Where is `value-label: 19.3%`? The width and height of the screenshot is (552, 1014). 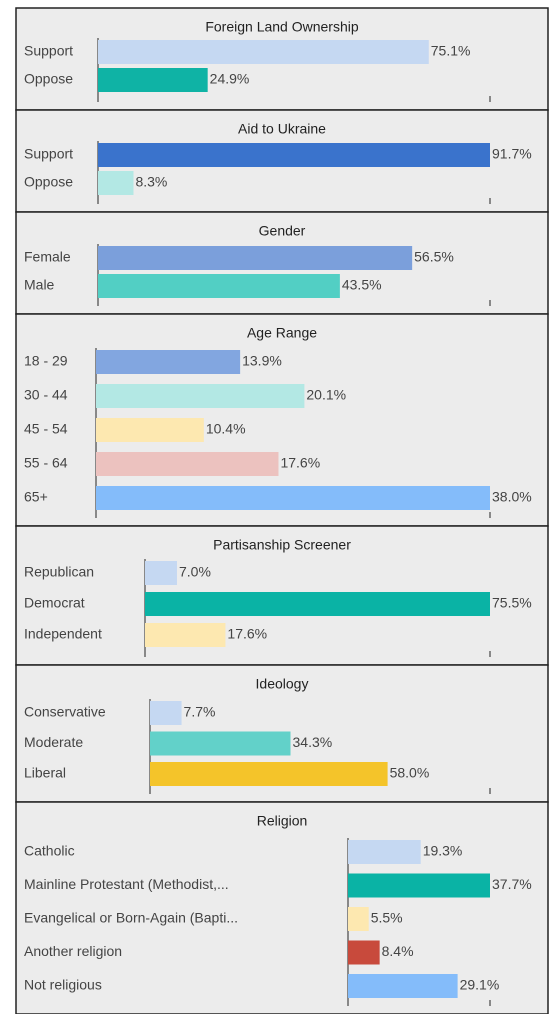
value-label: 19.3% is located at coordinates (443, 851).